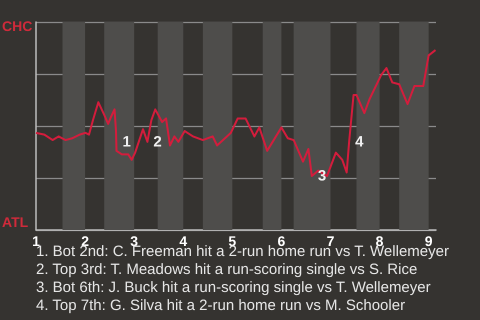  I want to click on annotation: 1, so click(126, 141).